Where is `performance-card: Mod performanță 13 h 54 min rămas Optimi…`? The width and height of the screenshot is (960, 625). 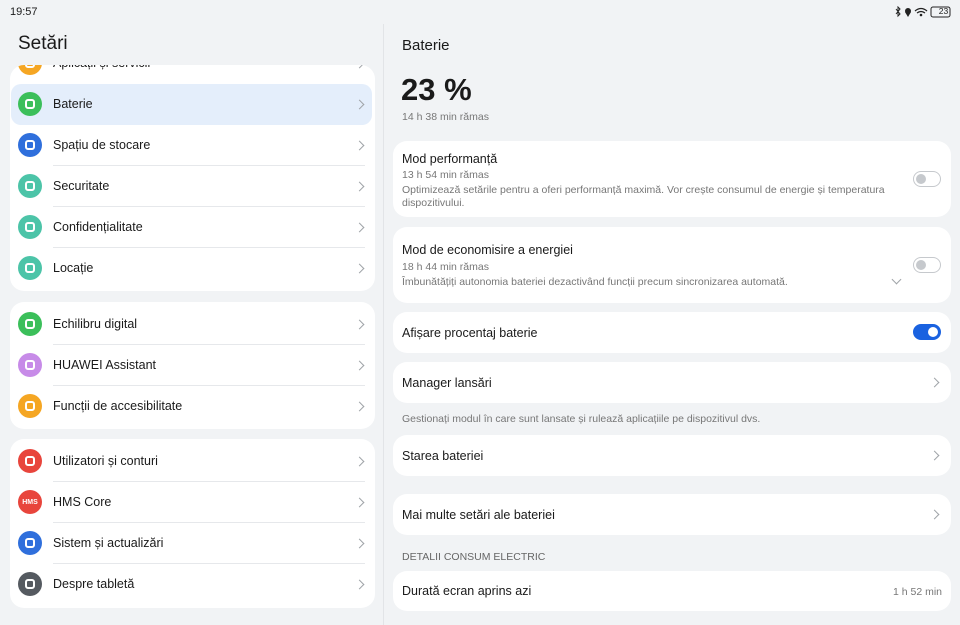 performance-card: Mod performanță 13 h 54 min rămas Optimi… is located at coordinates (672, 179).